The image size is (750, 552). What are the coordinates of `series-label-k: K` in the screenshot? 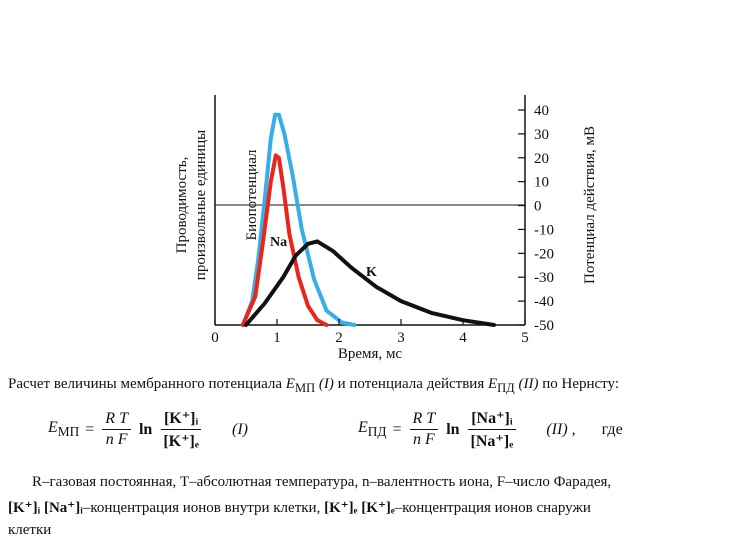 It's located at (371, 272).